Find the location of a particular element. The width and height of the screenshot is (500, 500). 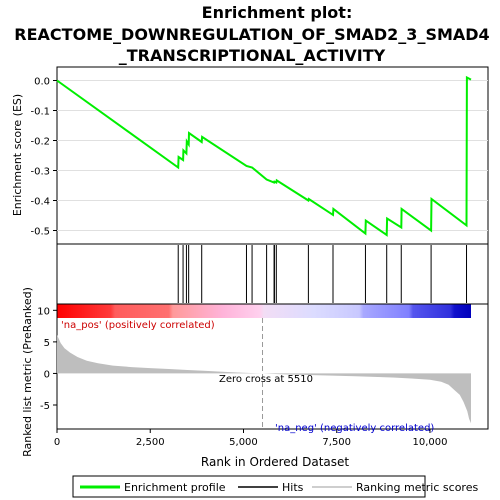

es-y-tick-label: -0.3 is located at coordinates (40, 172).